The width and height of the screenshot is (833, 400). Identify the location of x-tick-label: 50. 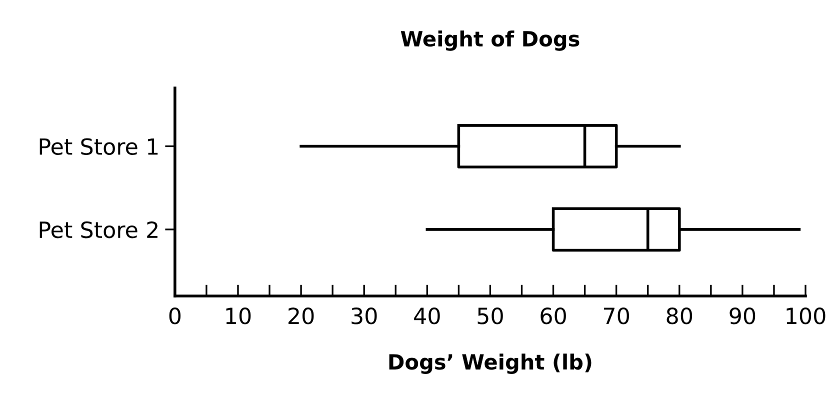
(490, 316).